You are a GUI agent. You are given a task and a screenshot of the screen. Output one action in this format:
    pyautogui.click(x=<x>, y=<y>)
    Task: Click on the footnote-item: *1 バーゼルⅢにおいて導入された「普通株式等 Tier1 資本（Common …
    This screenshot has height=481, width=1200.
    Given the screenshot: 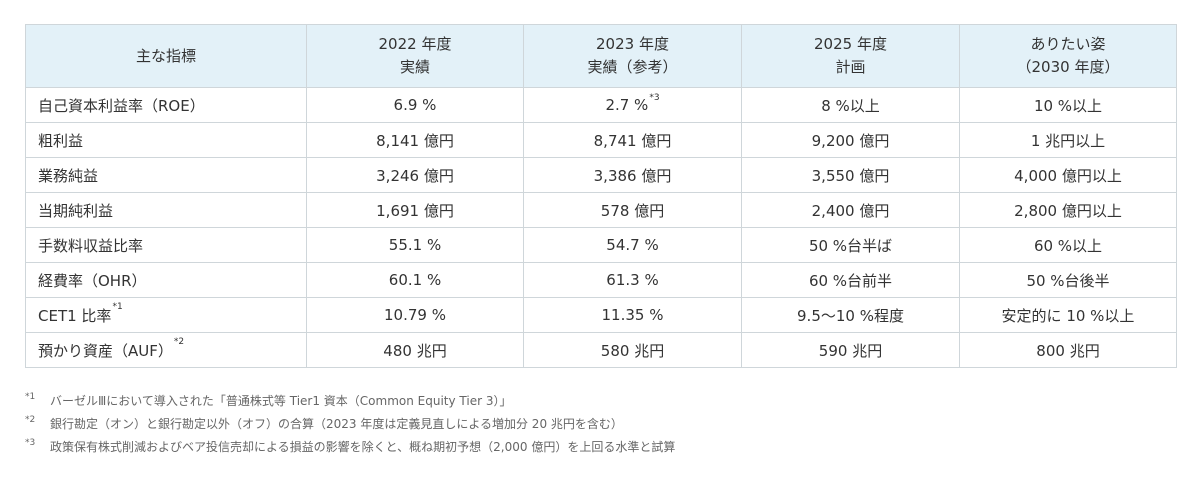 What is the action you would take?
    pyautogui.click(x=600, y=401)
    